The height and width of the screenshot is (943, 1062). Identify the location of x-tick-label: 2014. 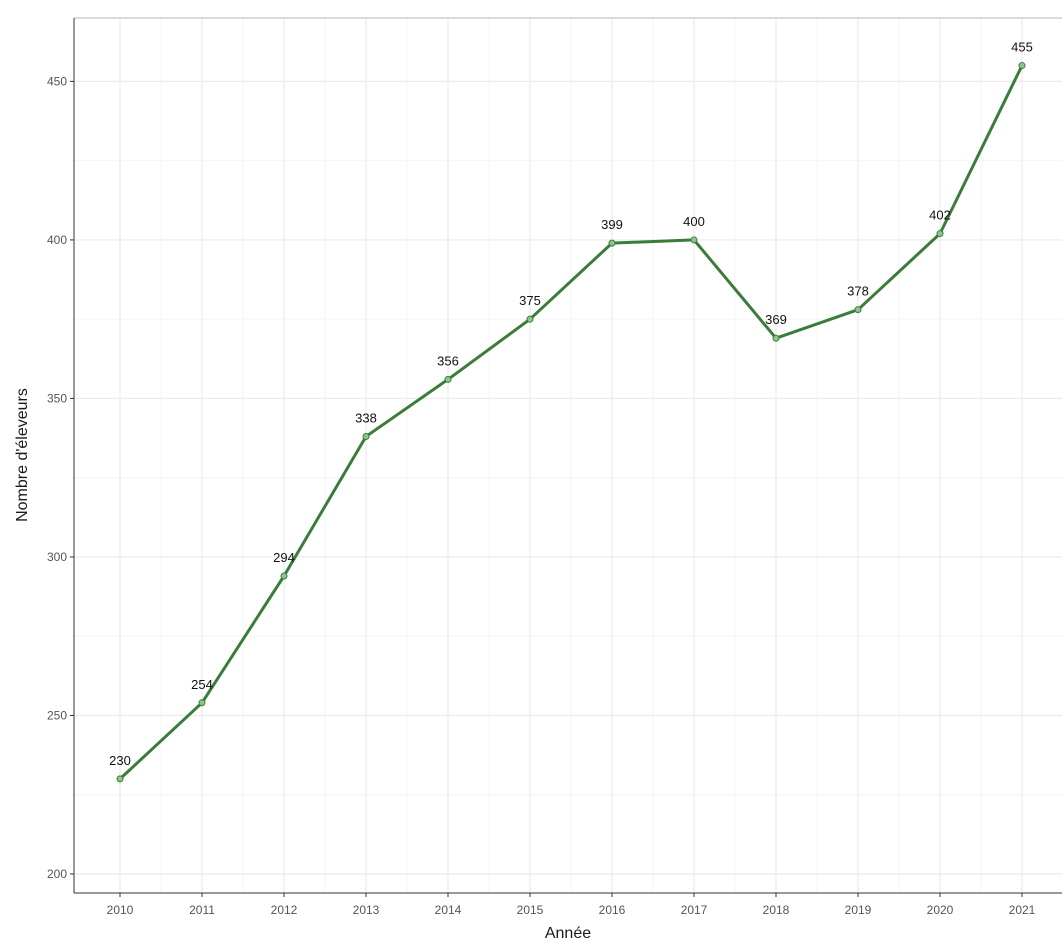
(448, 910).